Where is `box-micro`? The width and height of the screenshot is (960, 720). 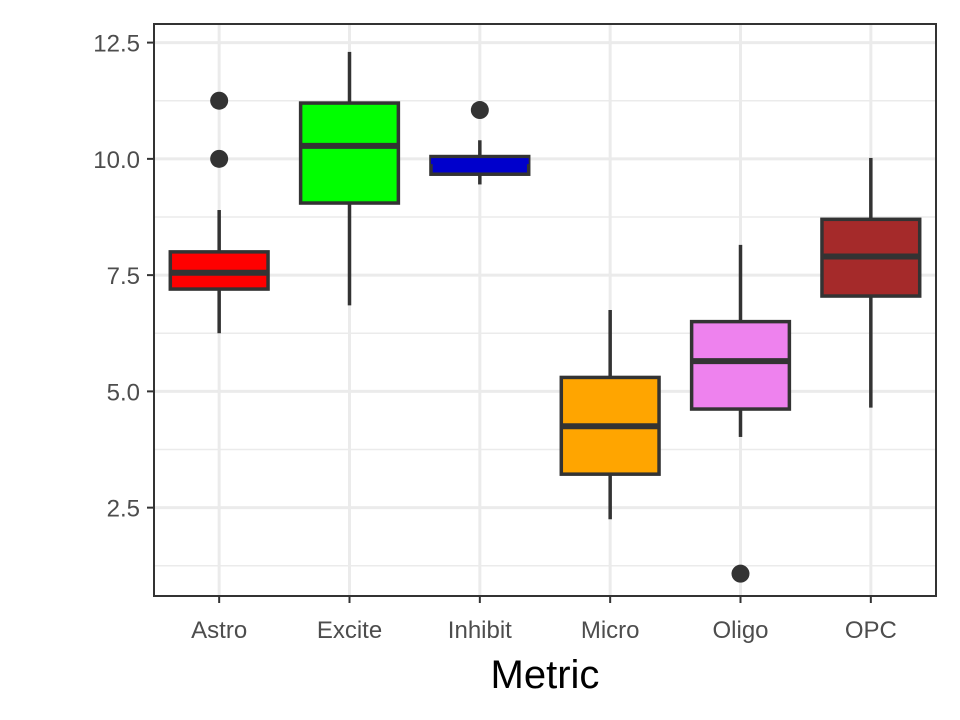 box-micro is located at coordinates (610, 415).